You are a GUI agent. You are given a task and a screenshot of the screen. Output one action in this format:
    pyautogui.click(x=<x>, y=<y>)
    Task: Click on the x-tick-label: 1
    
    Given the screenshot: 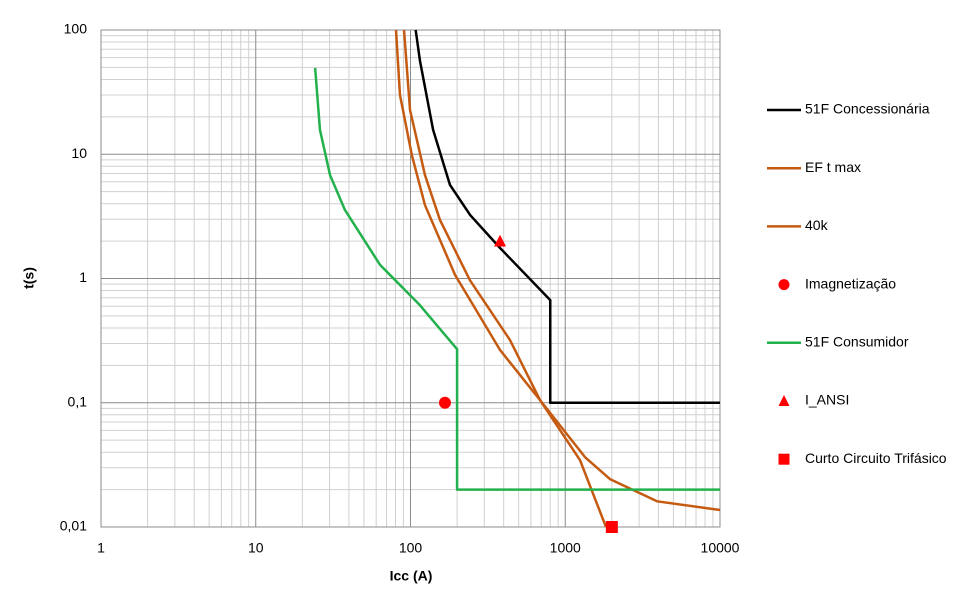 What is the action you would take?
    pyautogui.click(x=101, y=548)
    